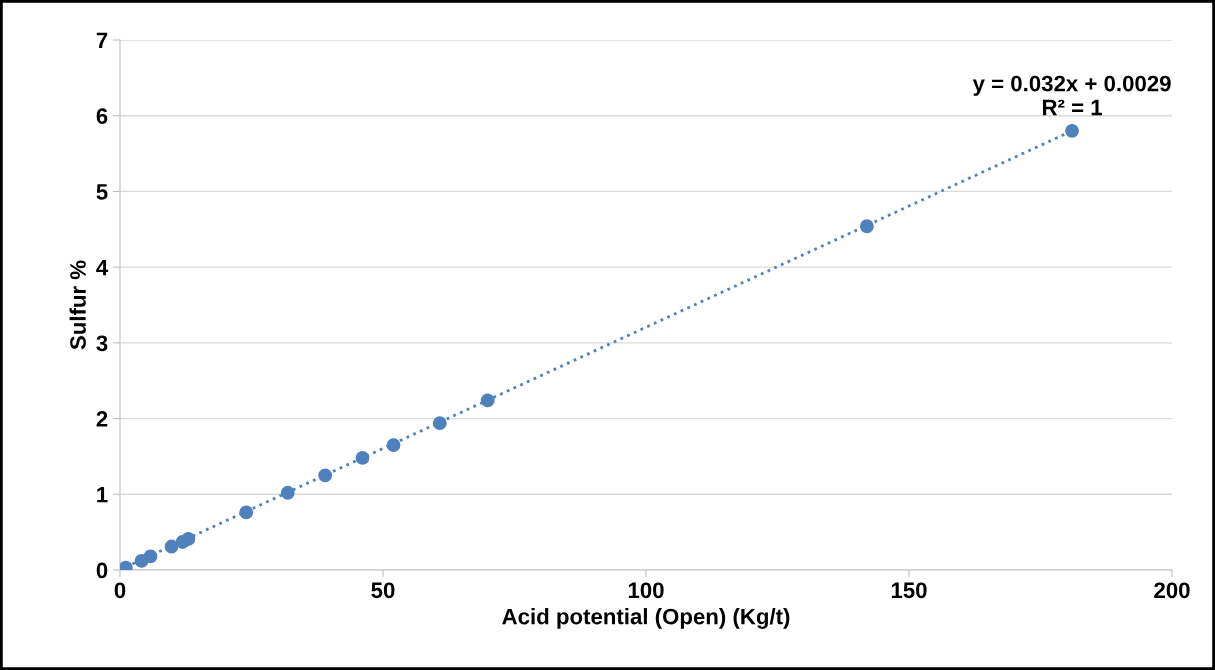 This screenshot has width=1215, height=670. What do you see at coordinates (102, 495) in the screenshot?
I see `y-tick-label: 1` at bounding box center [102, 495].